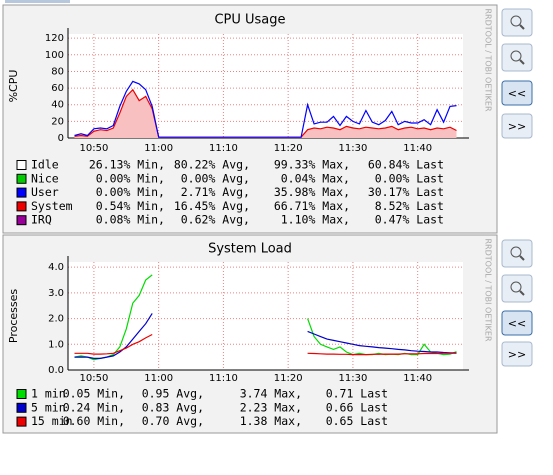  Describe the element at coordinates (312, 206) in the screenshot. I see `legend-stat: 66.71% Max,` at that location.